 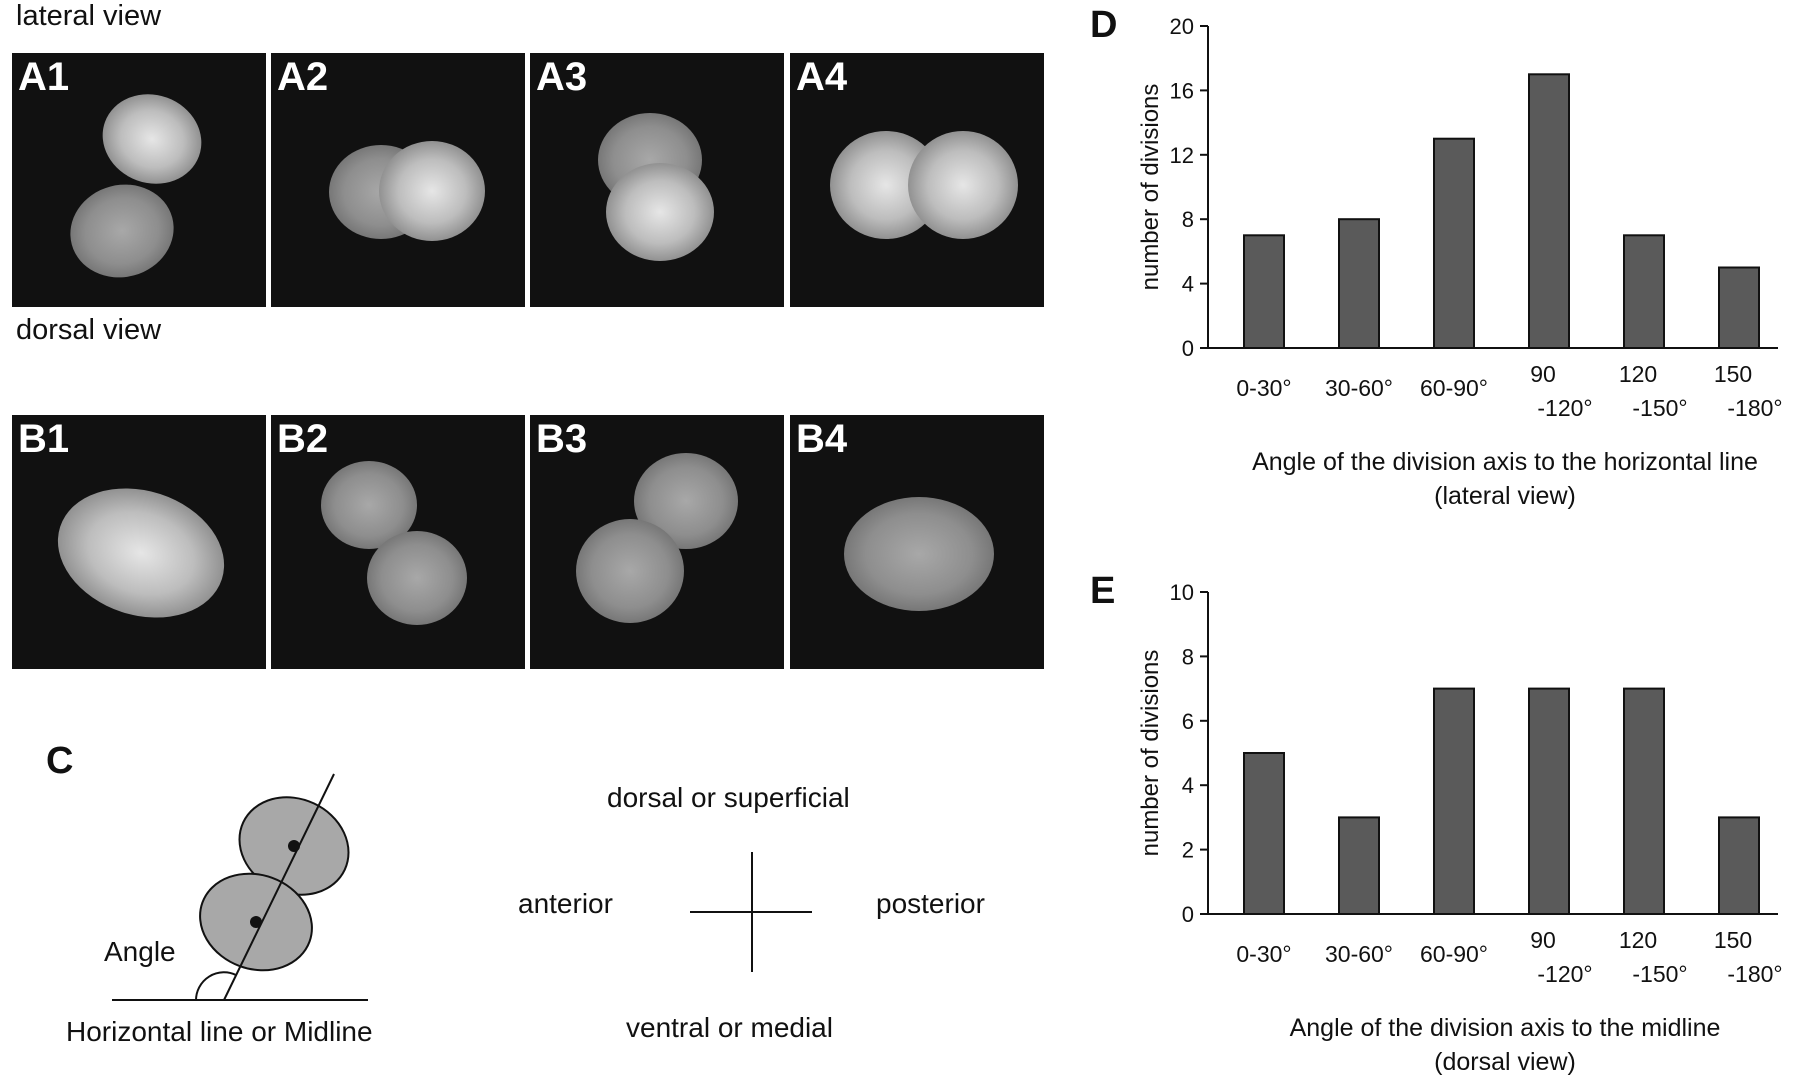 I want to click on lateral-view-label: lateral view, so click(x=89, y=16).